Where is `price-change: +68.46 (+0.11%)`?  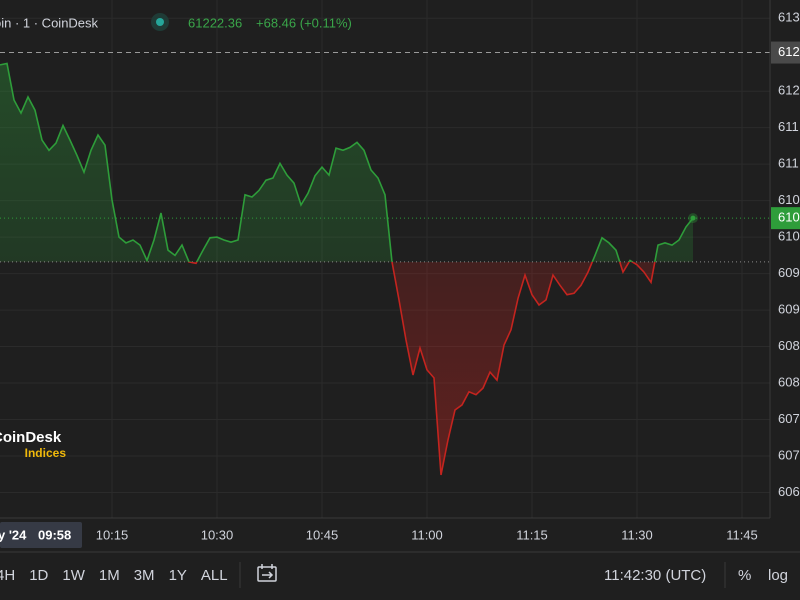 price-change: +68.46 (+0.11%) is located at coordinates (304, 22).